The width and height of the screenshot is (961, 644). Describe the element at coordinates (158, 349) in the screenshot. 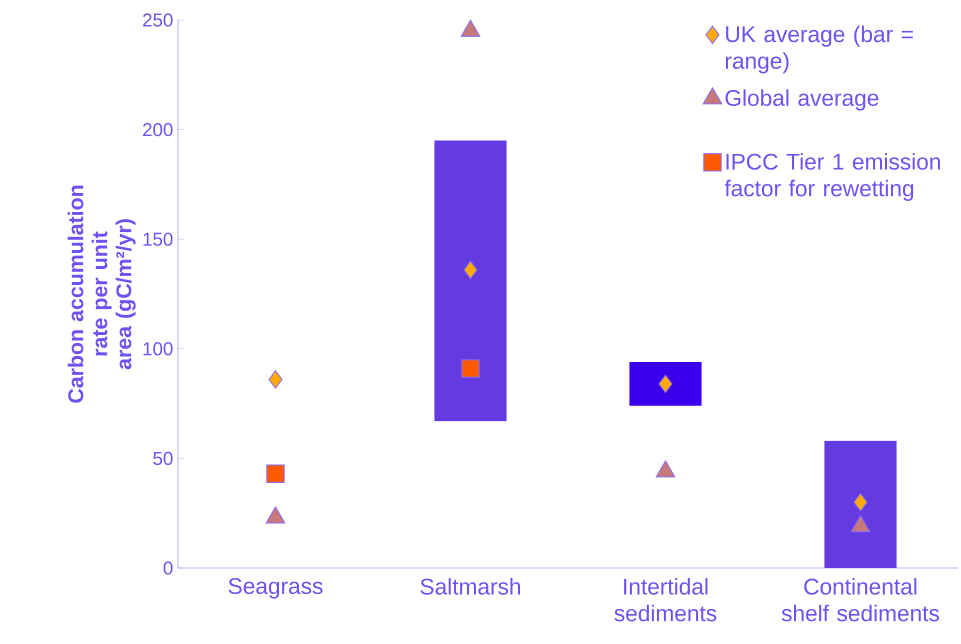

I see `y-tick-label: 100` at that location.